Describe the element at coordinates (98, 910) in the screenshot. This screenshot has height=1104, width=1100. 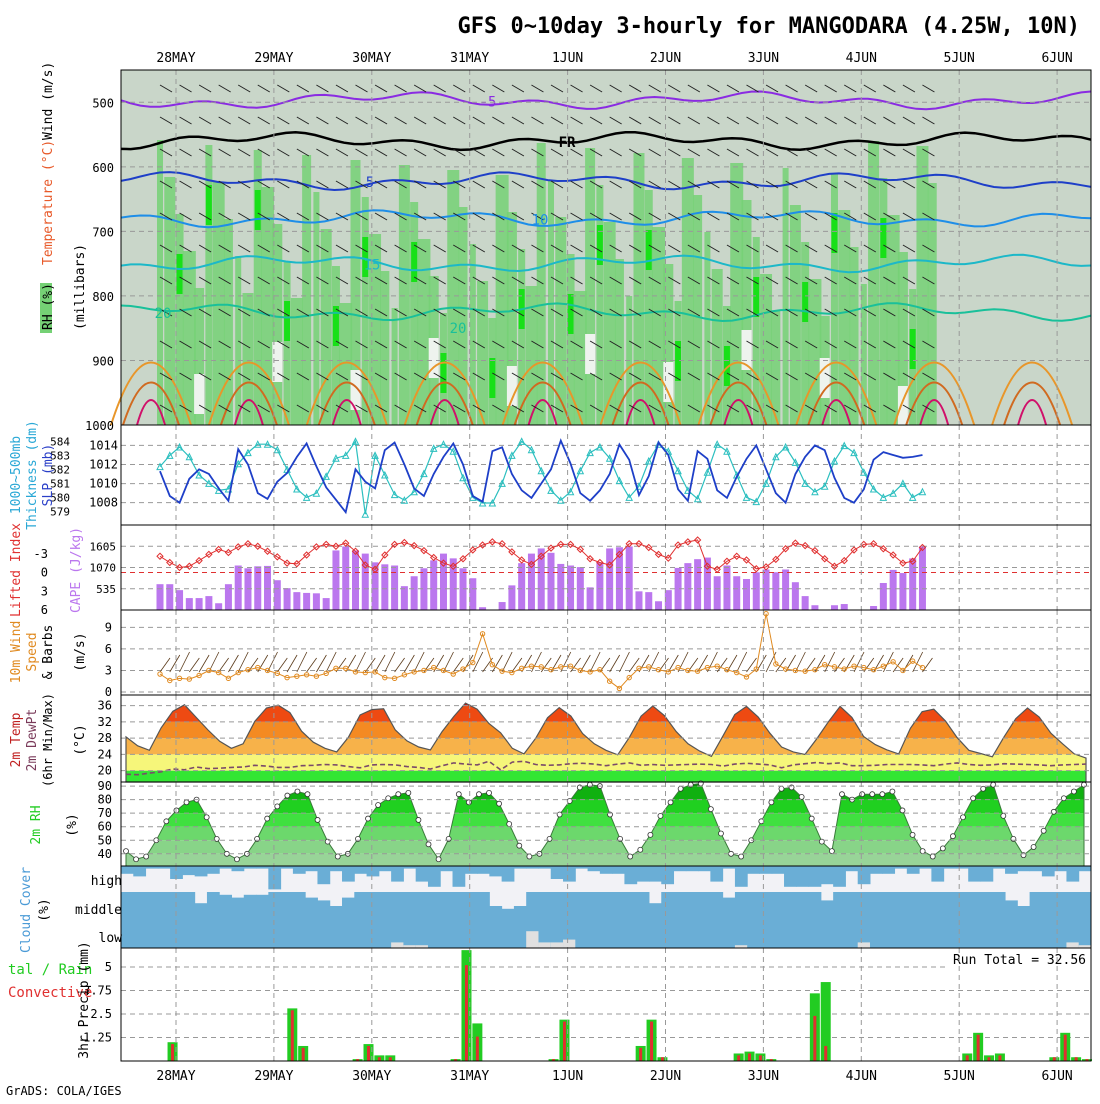
I see `cloud-level-label: middle` at that location.